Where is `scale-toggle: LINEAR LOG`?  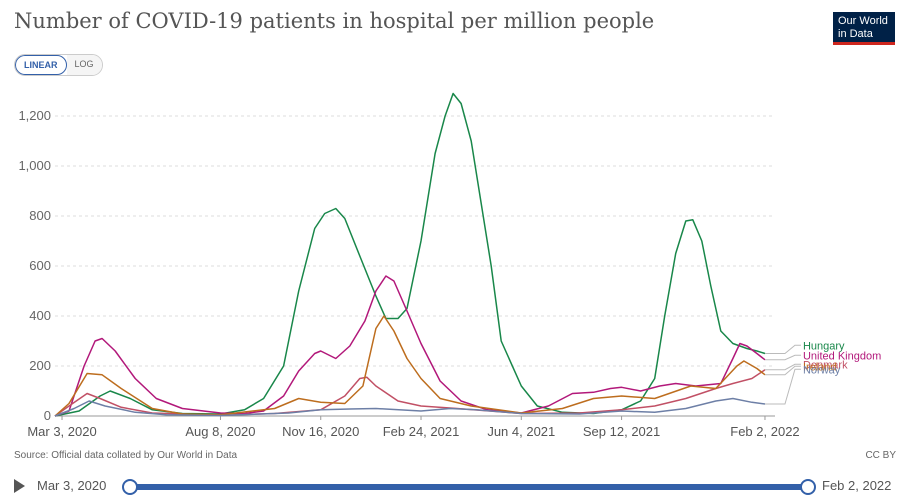 scale-toggle: LINEAR LOG is located at coordinates (58, 65).